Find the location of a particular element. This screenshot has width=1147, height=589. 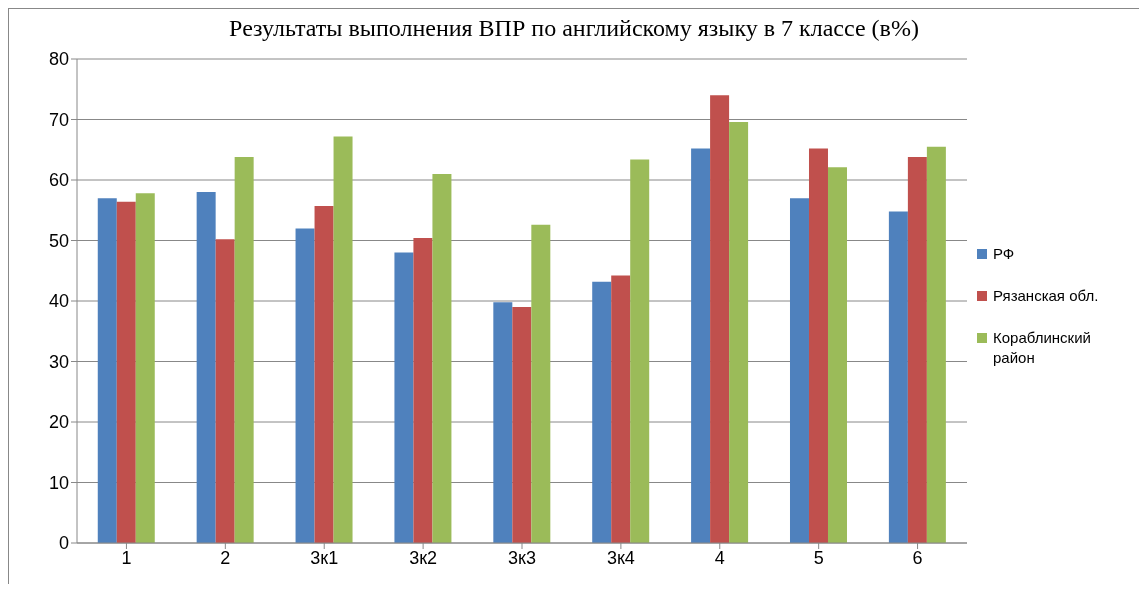

x-tick-label: 1 is located at coordinates (126, 557).